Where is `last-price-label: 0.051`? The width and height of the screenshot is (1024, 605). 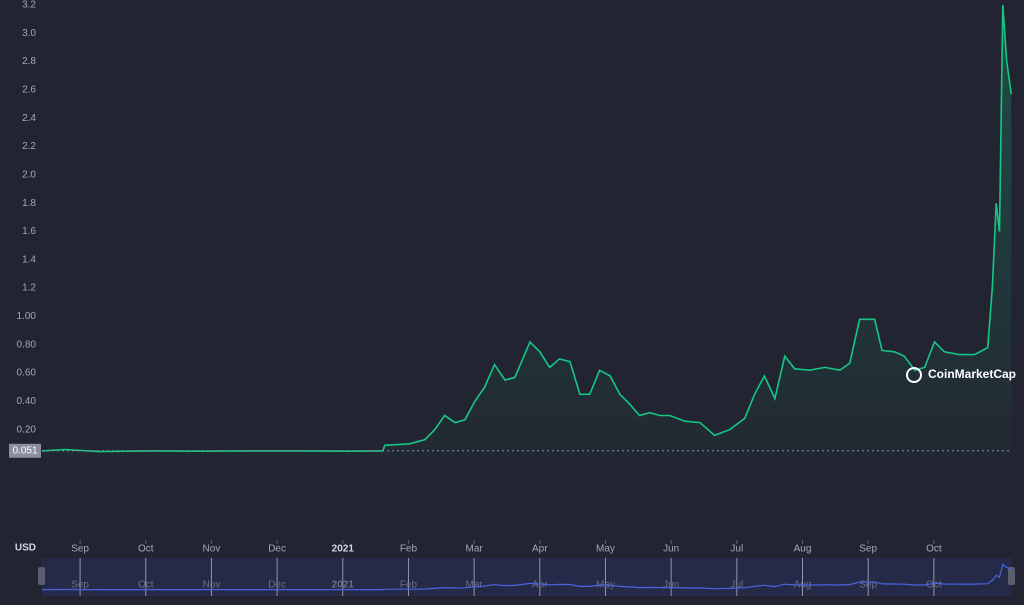
last-price-label: 0.051 is located at coordinates (24, 450).